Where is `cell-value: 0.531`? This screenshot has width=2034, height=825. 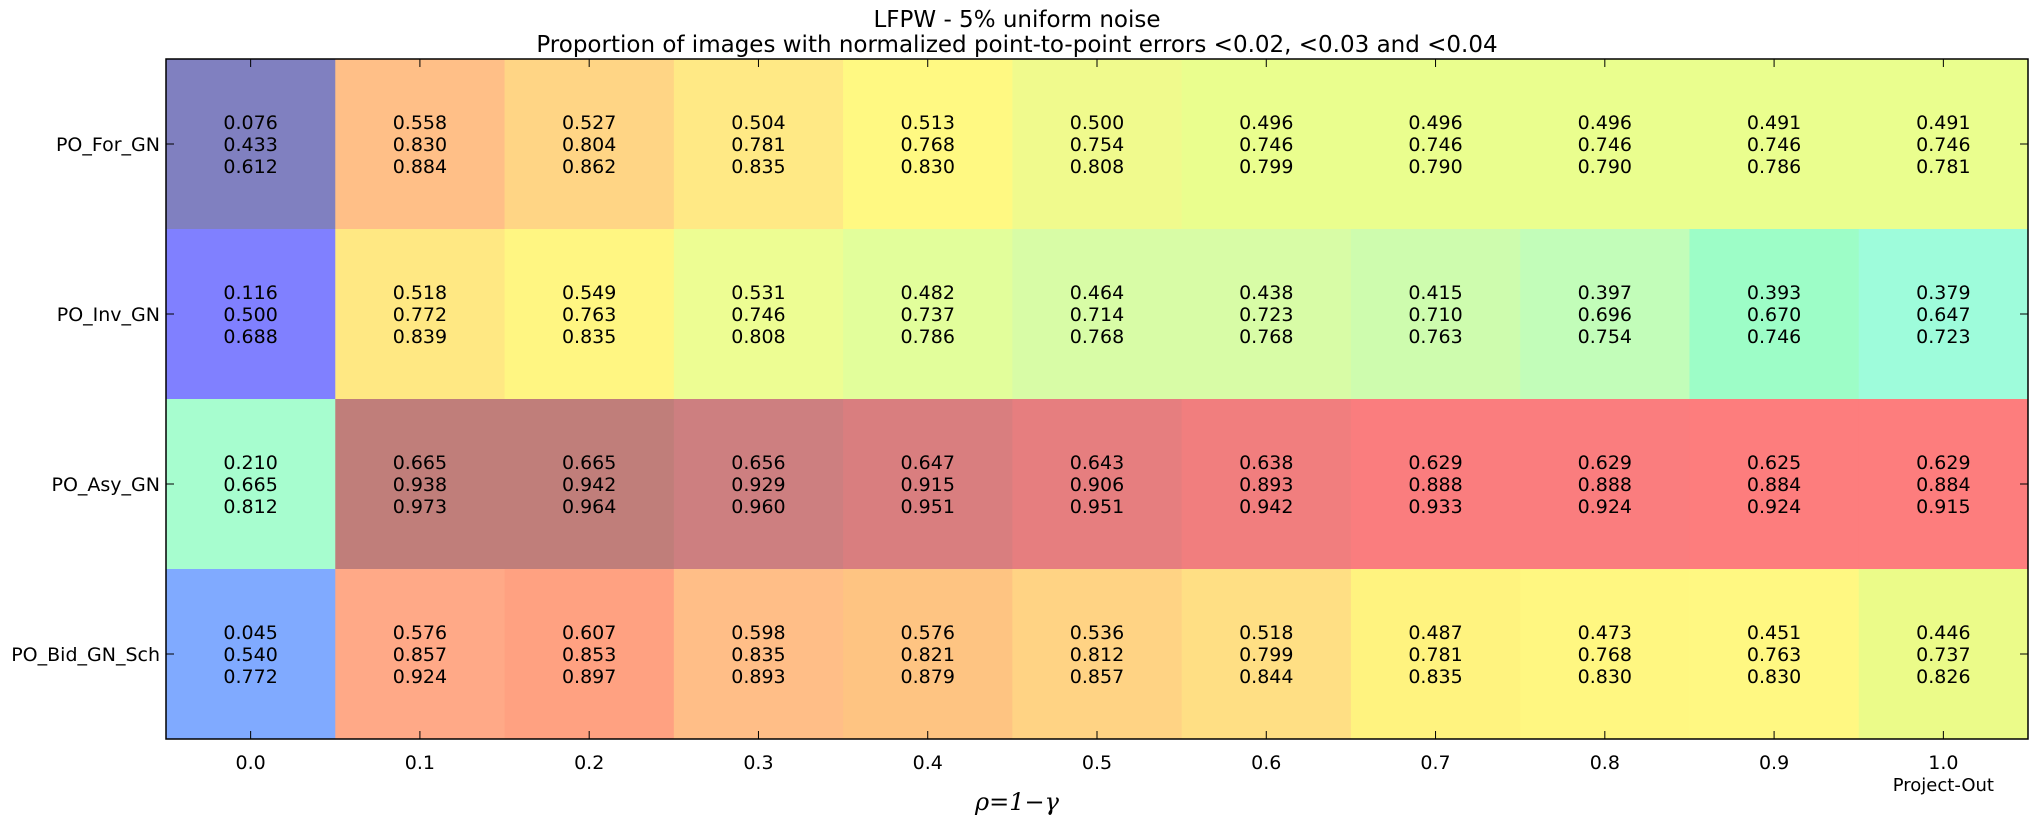
cell-value: 0.531 is located at coordinates (758, 293).